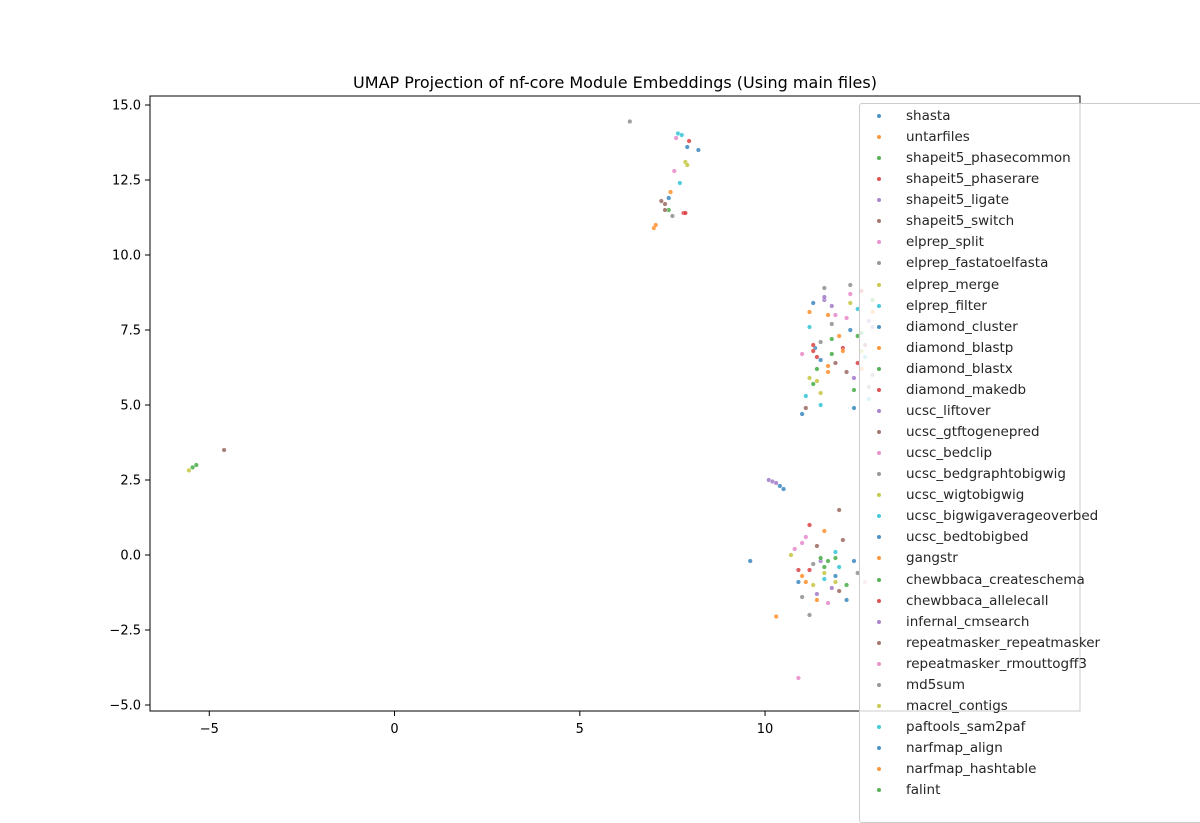 This screenshot has width=1200, height=823. What do you see at coordinates (1030, 369) in the screenshot?
I see `legend-entry: diamond_blastx` at bounding box center [1030, 369].